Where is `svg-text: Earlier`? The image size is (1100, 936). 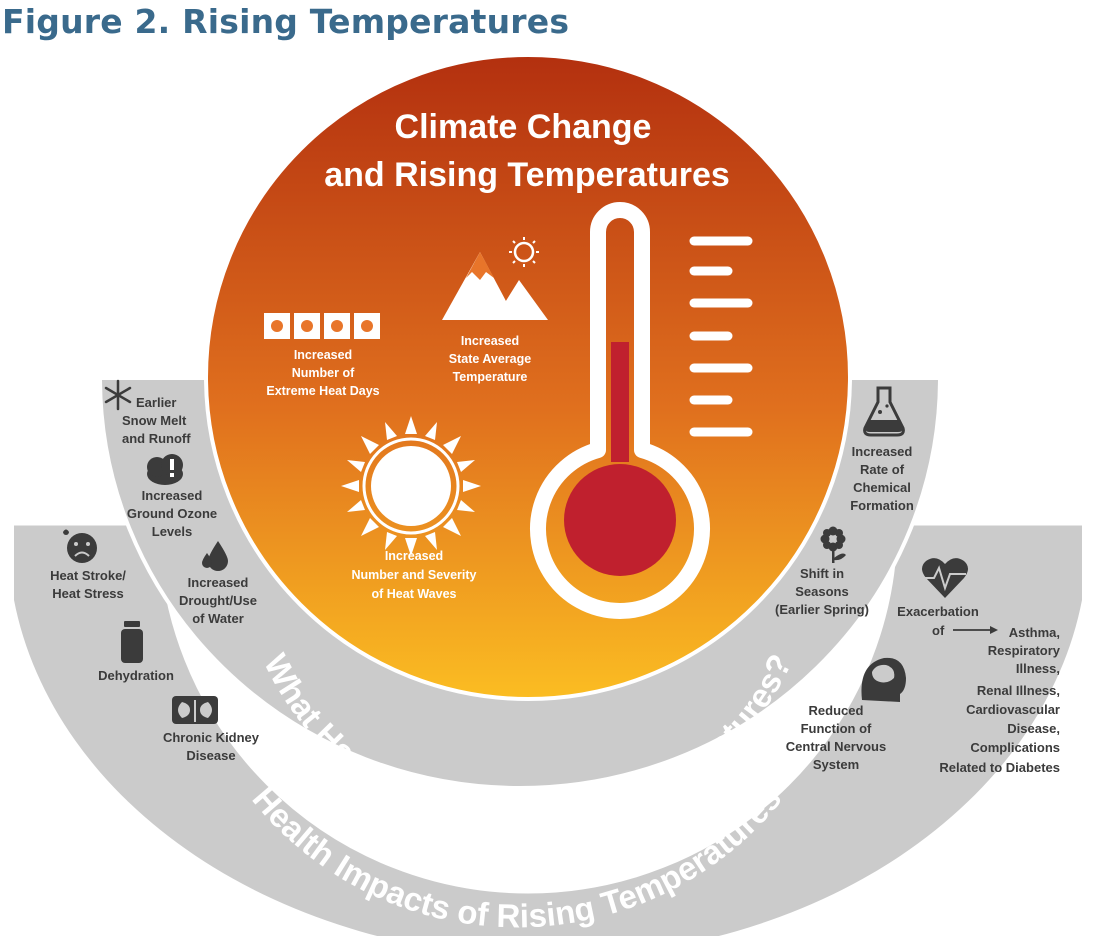
svg-text: Earlier is located at coordinates (156, 402).